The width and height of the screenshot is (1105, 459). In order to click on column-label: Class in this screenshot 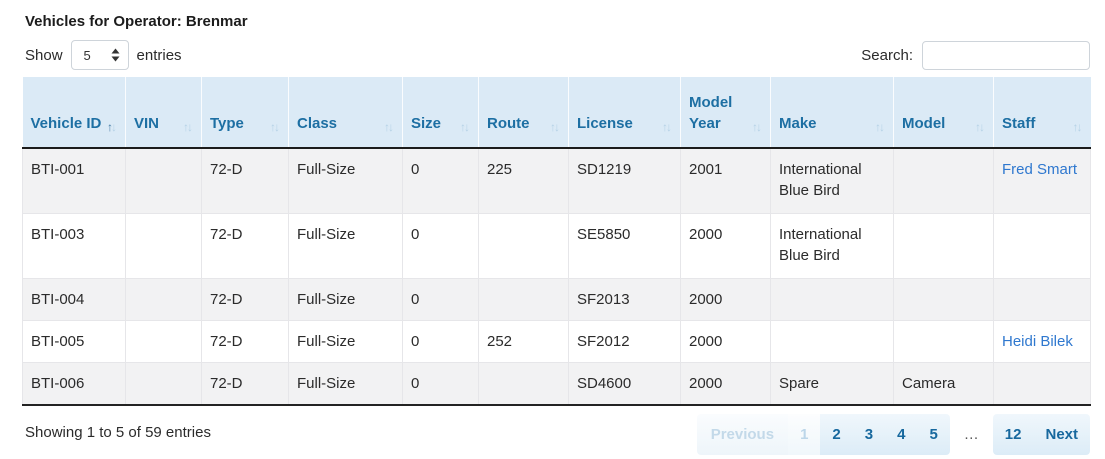, I will do `click(317, 123)`.